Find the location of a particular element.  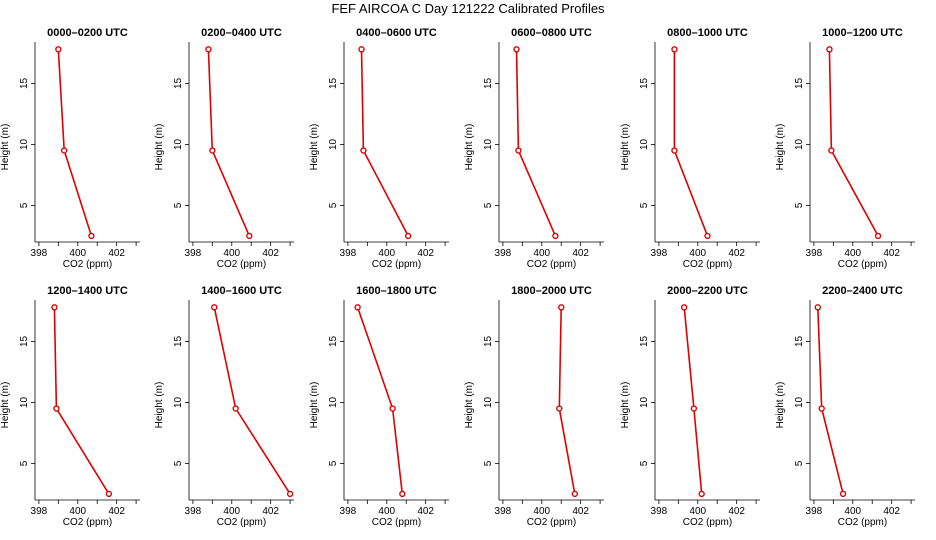

panel-title: 1000–1200 UTC is located at coordinates (862, 33).